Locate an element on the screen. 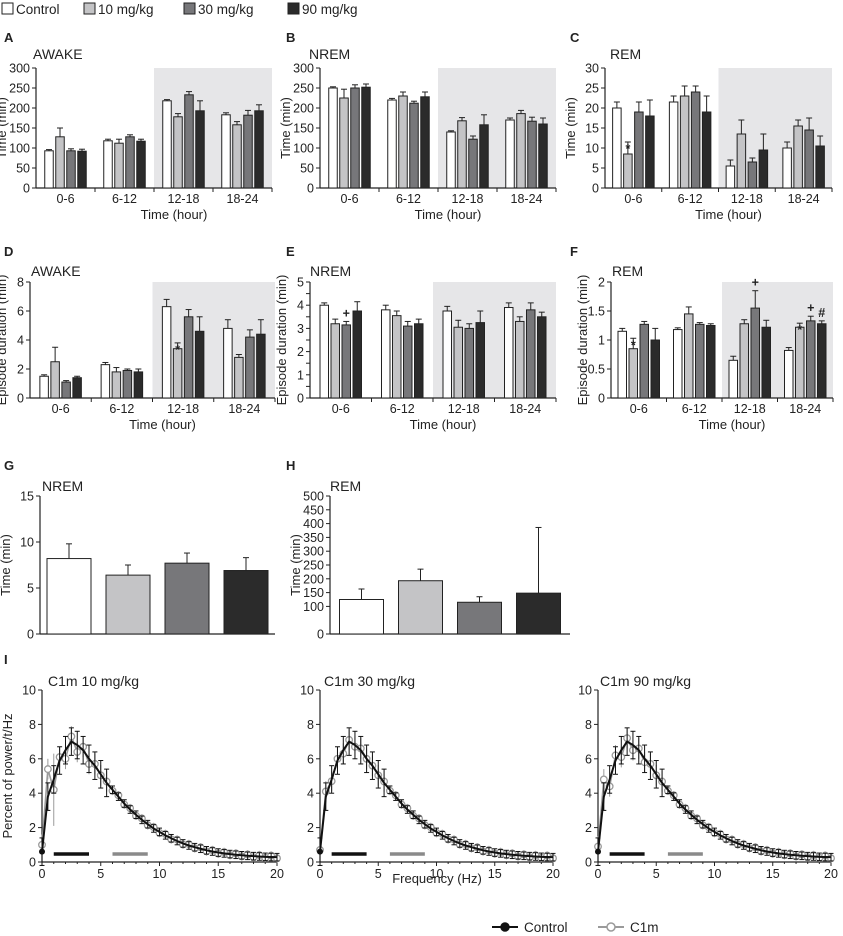 This screenshot has width=843, height=936. y-tick-label: 250 is located at coordinates (19, 89).